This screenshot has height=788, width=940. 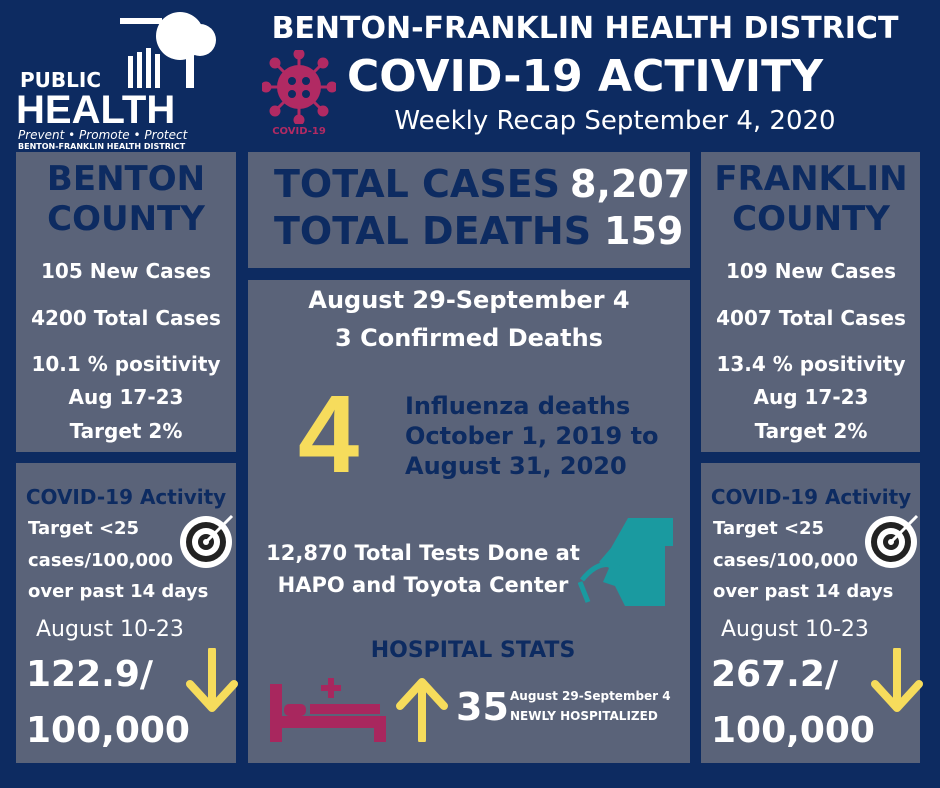 I want to click on bed-icon, so click(x=328, y=710).